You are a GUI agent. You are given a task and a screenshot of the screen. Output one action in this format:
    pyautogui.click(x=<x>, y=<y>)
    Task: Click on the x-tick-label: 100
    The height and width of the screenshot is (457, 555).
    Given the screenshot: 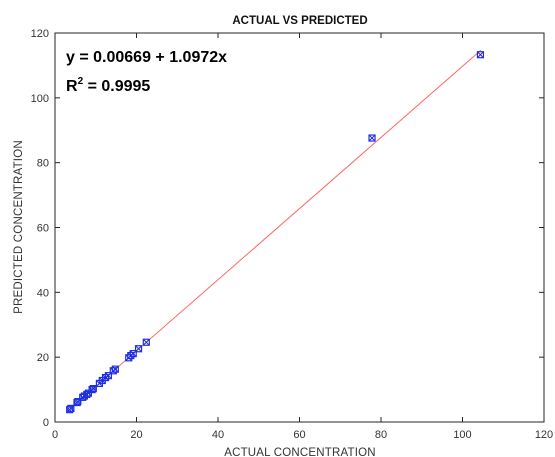 What is the action you would take?
    pyautogui.click(x=462, y=435)
    